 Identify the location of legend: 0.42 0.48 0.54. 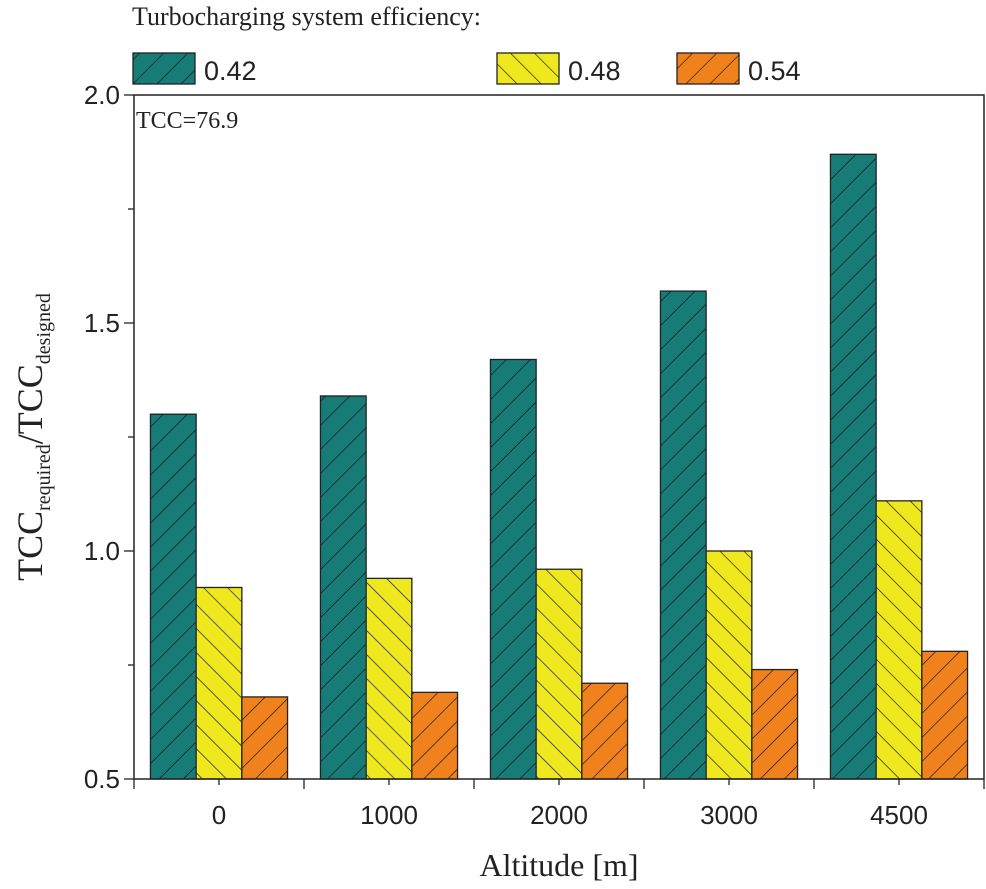
(466, 69).